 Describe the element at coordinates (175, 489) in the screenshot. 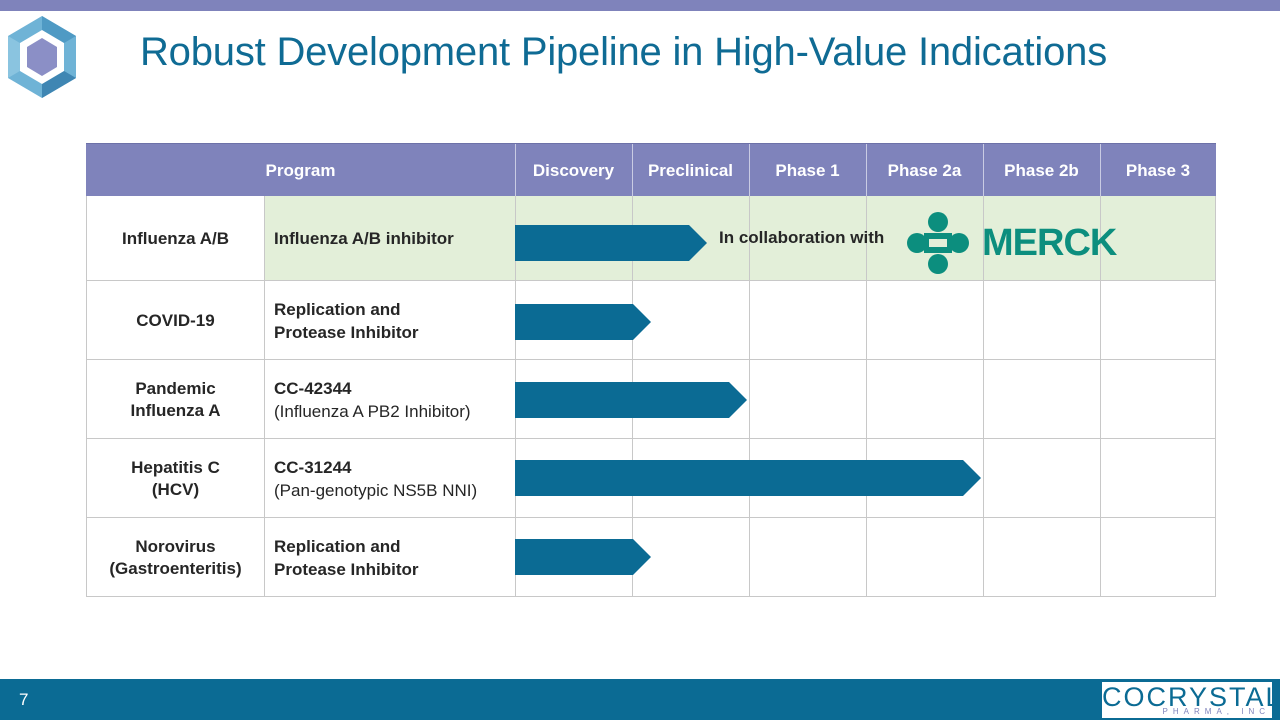

I see `indication-label: (HCV)` at that location.